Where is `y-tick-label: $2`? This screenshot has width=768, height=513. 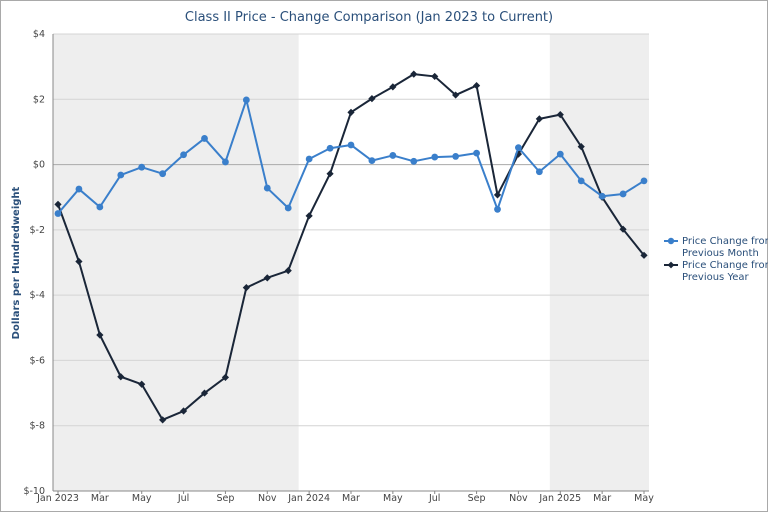 y-tick-label: $2 is located at coordinates (39, 99).